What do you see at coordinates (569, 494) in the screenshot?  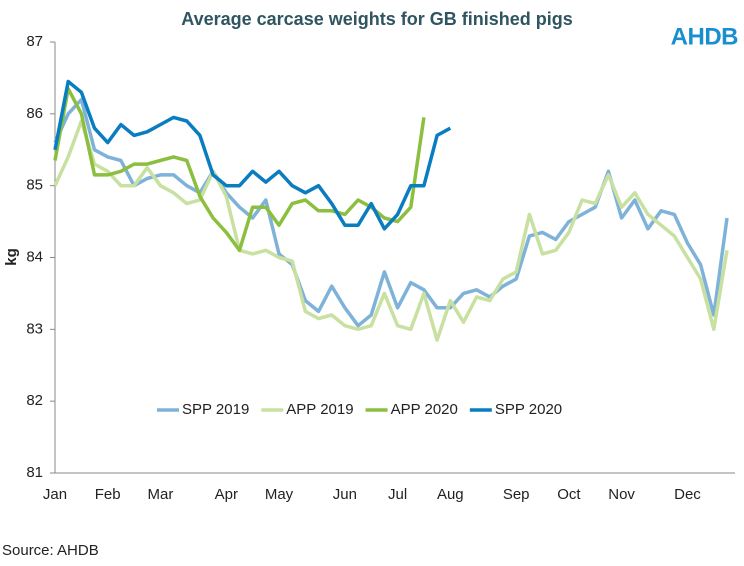 I see `x-tick-label: Oct` at bounding box center [569, 494].